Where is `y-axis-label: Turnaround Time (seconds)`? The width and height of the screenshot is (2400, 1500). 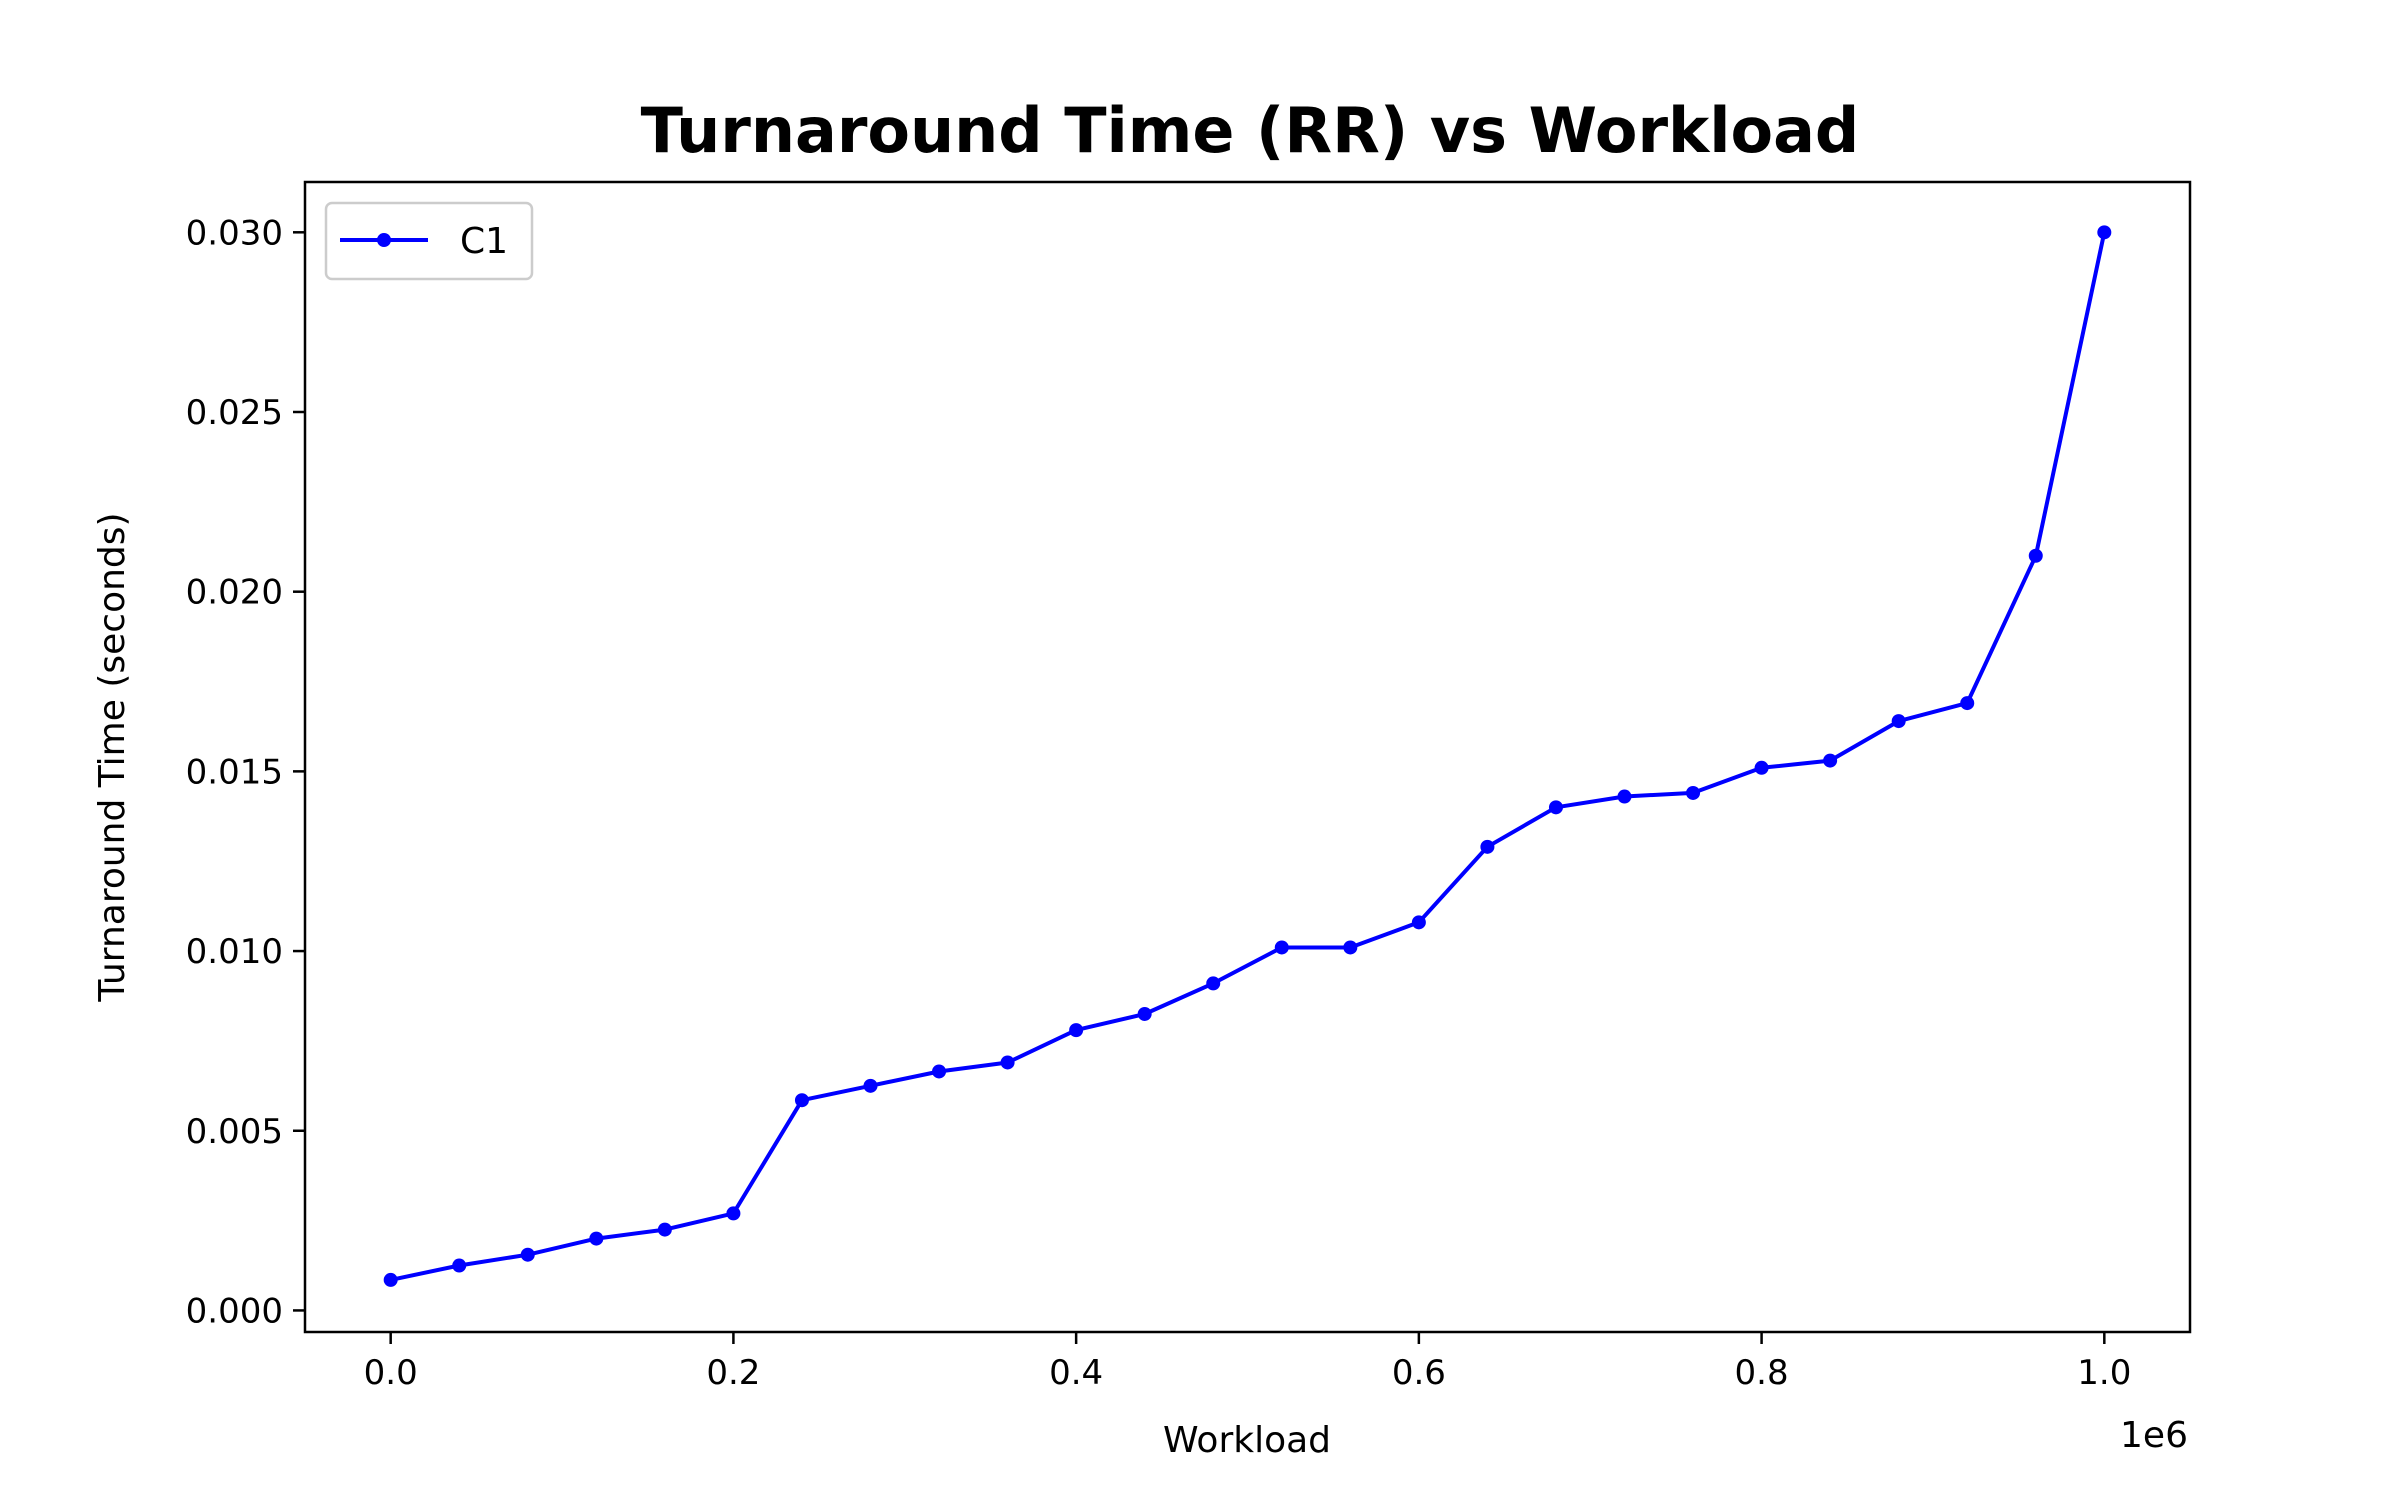 y-axis-label: Turnaround Time (seconds) is located at coordinates (112, 757).